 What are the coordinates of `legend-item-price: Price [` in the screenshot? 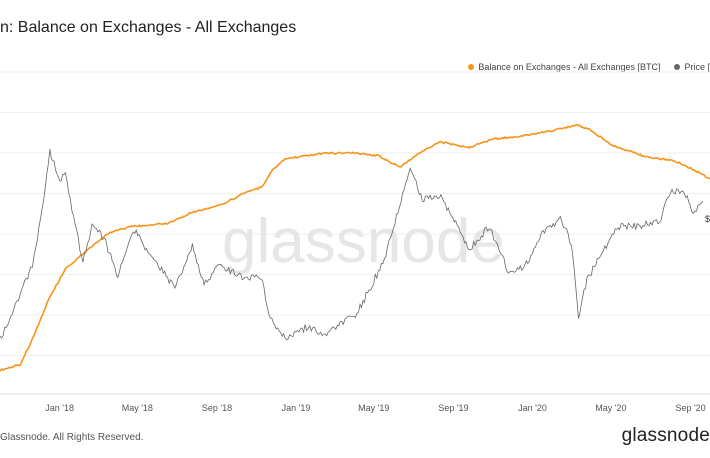 It's located at (692, 67).